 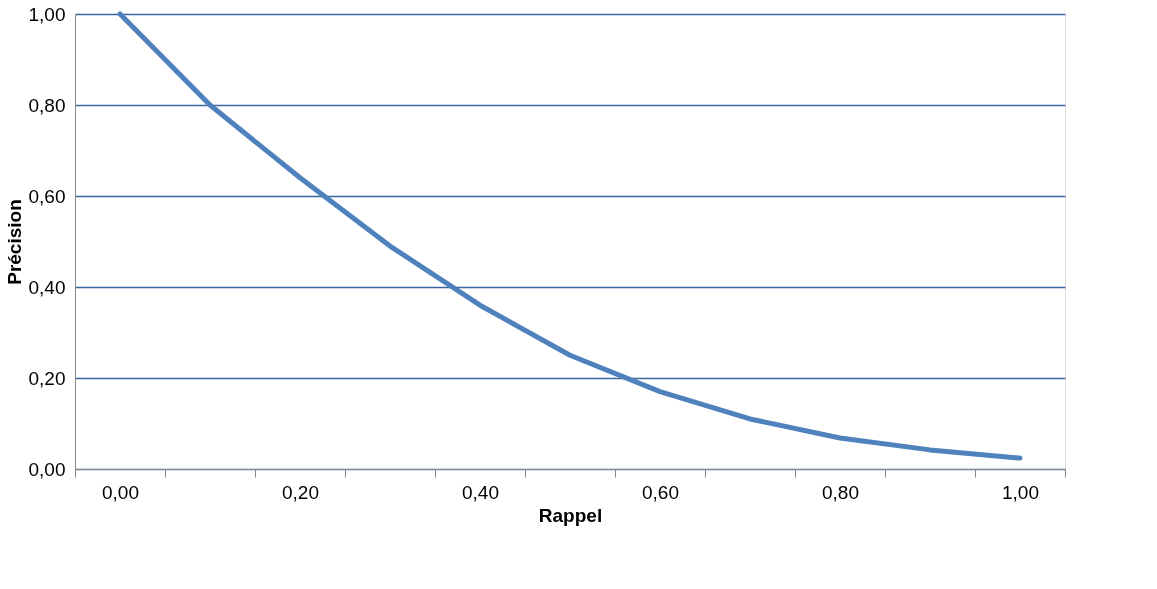 I want to click on y-tick-label: 0,80, so click(x=47, y=105).